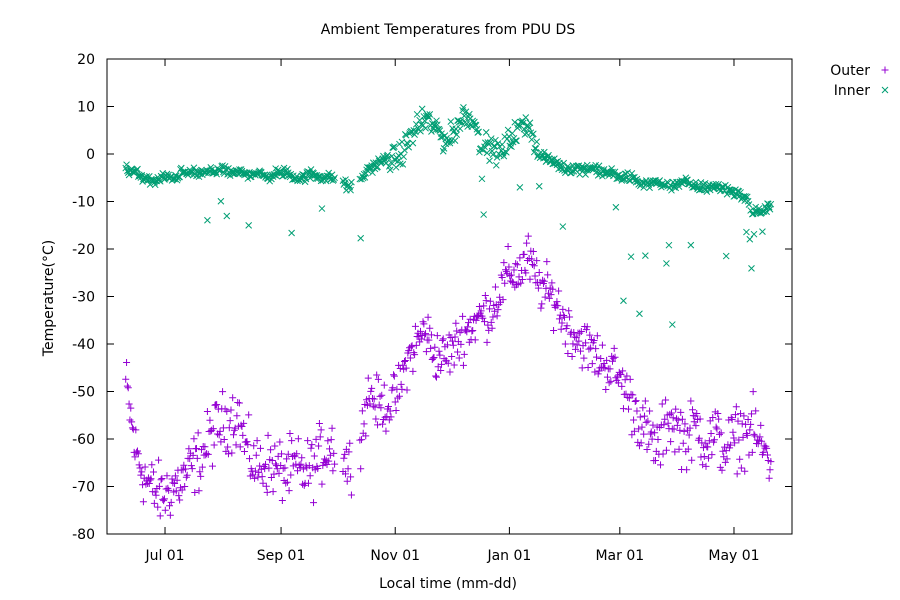 The height and width of the screenshot is (600, 900). I want to click on y-tick-label: 20, so click(86, 60).